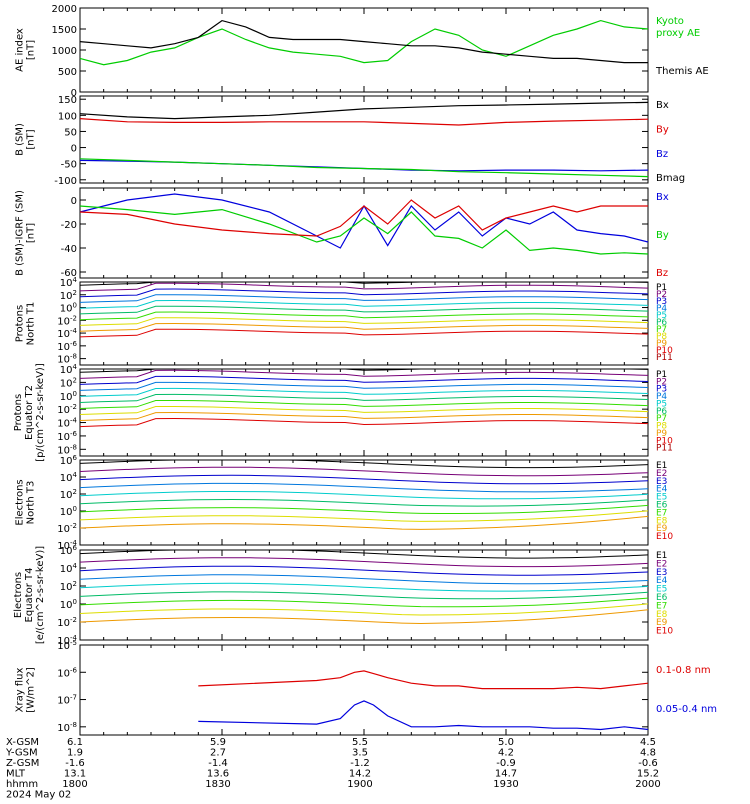  I want to click on y-tick-label: 1000, so click(64, 51).